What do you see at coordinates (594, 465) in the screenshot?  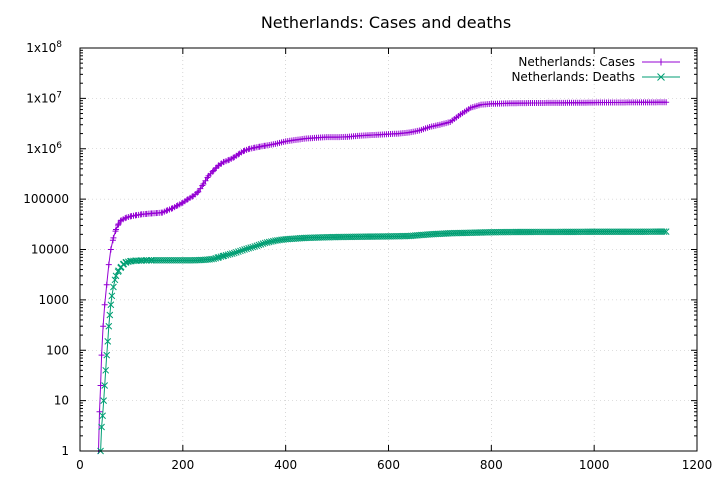 I see `x-tick-label: 1000` at bounding box center [594, 465].